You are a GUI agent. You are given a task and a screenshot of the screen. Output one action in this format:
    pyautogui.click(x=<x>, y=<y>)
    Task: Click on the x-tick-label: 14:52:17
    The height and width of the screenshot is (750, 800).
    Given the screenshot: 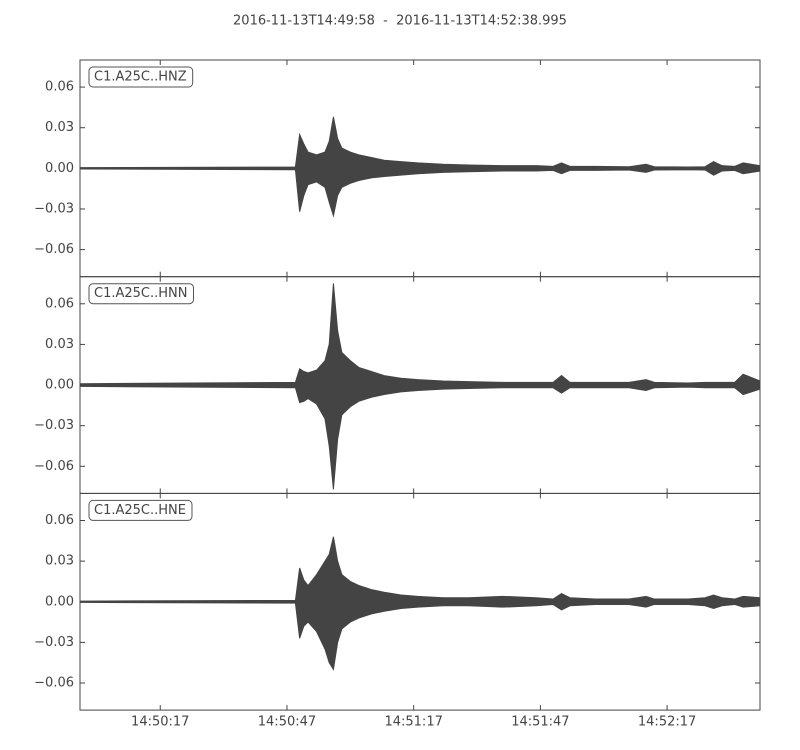 What is the action you would take?
    pyautogui.click(x=667, y=722)
    